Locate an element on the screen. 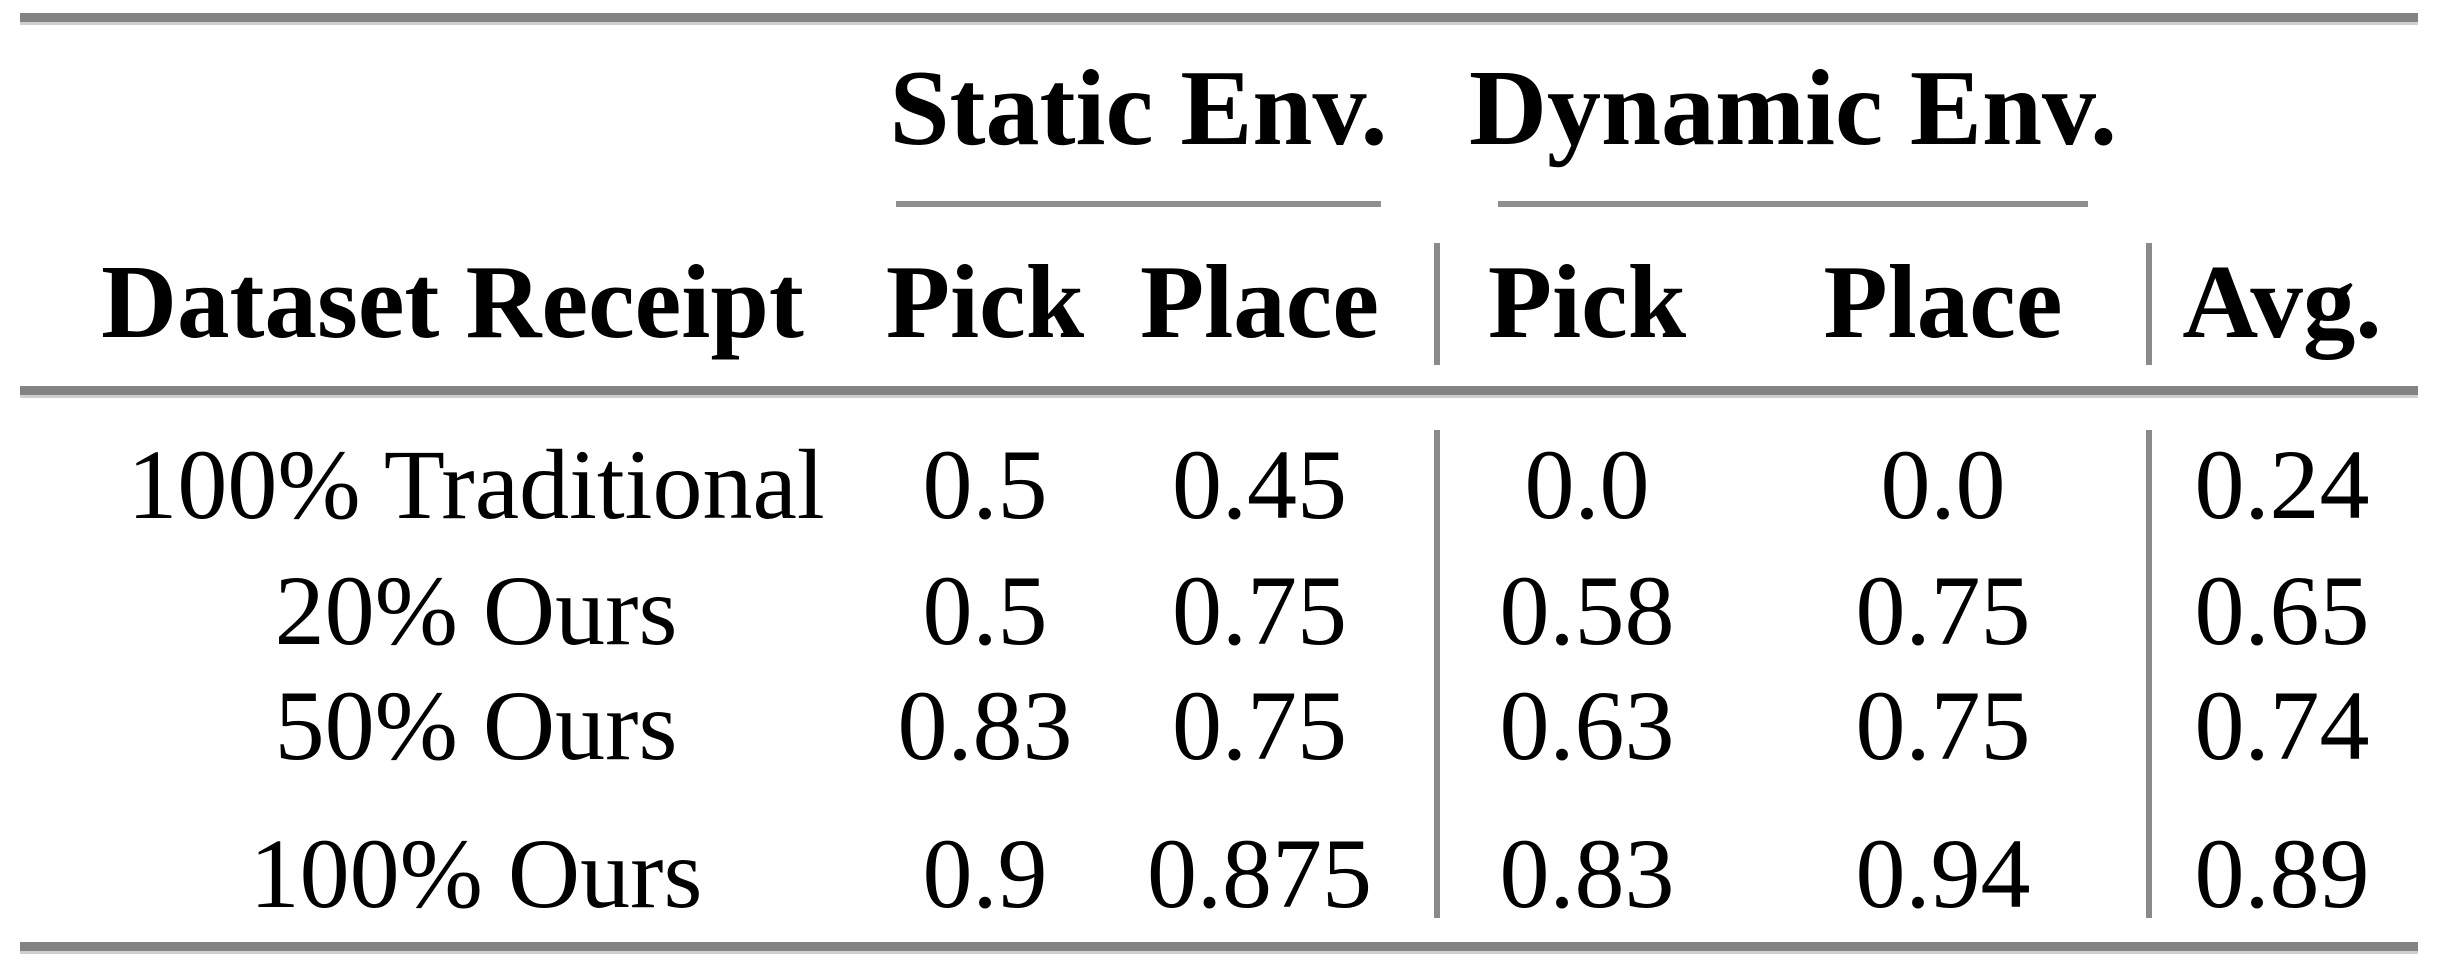 The width and height of the screenshot is (2440, 966). cell-avg: 0.65 is located at coordinates (2282, 610).